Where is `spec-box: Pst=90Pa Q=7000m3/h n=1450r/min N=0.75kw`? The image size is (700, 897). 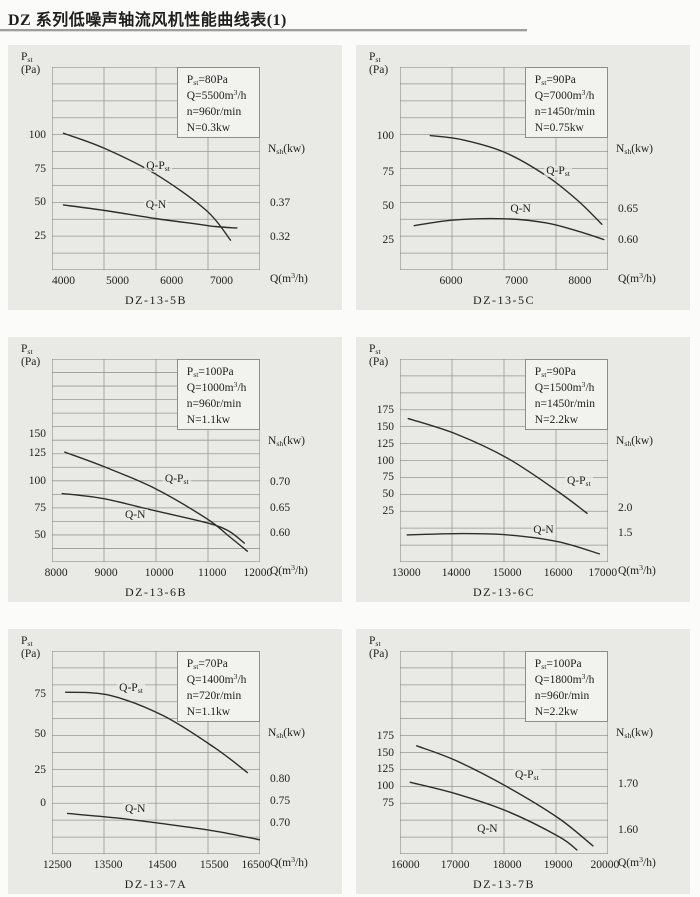
spec-box: Pst=90Pa Q=7000m3/h n=1450r/min N=0.75kw is located at coordinates (566, 103).